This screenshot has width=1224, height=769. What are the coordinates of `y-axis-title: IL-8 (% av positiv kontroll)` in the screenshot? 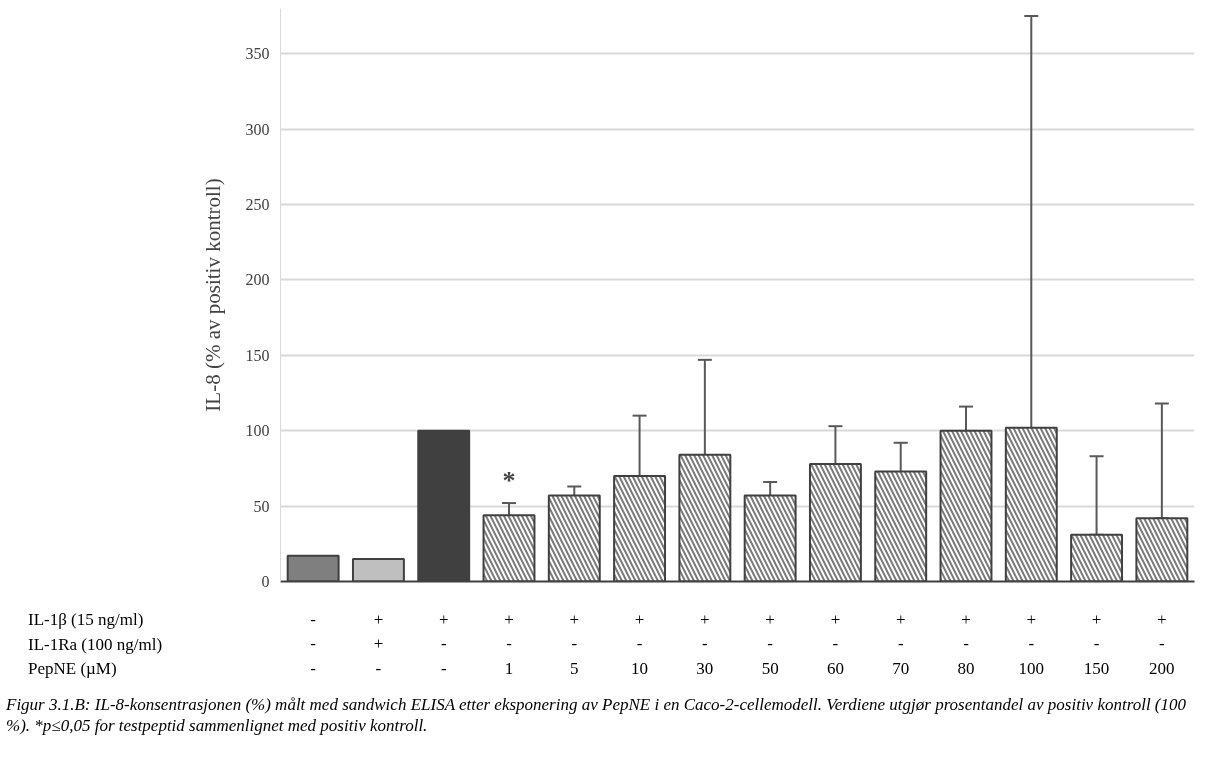 It's located at (212, 295).